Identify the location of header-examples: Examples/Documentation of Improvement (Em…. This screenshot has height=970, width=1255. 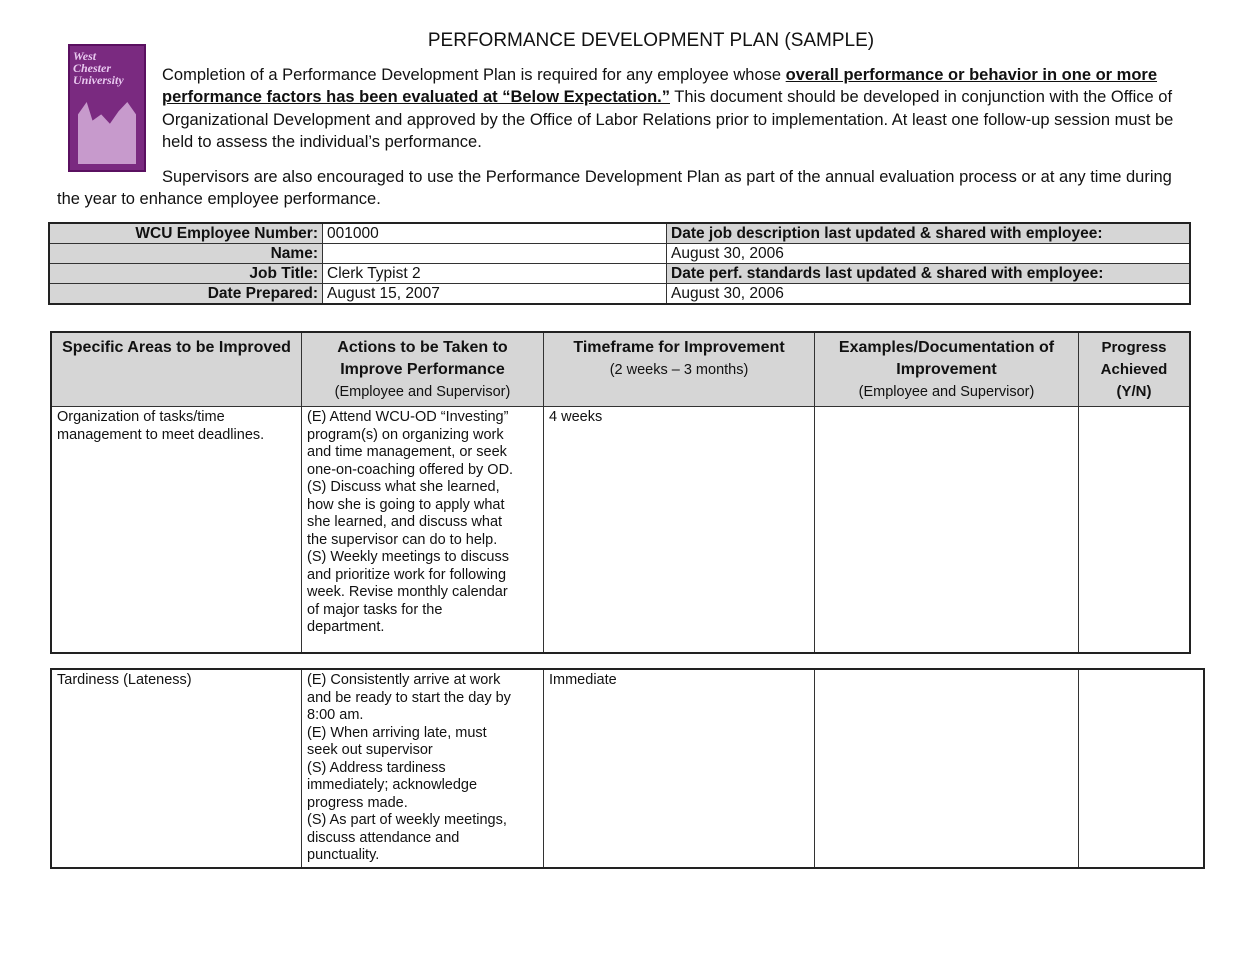
(946, 369).